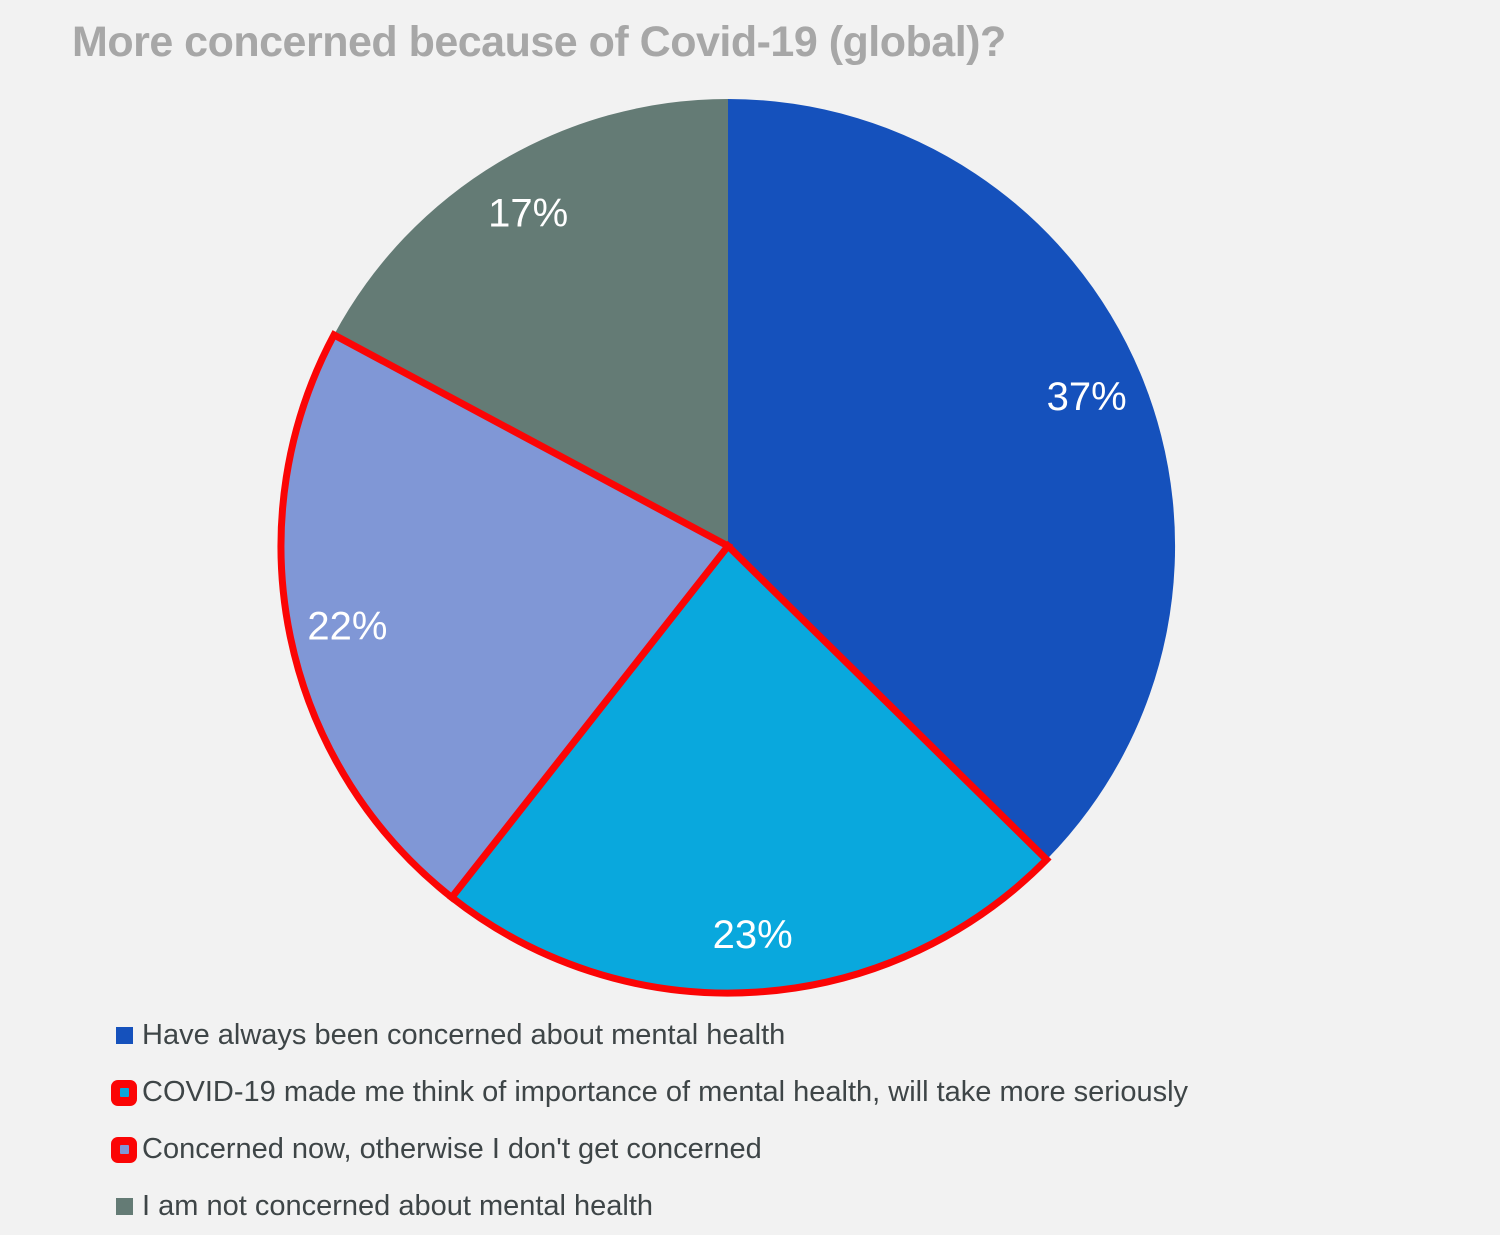  Describe the element at coordinates (347, 627) in the screenshot. I see `data-label-3: 22%` at that location.